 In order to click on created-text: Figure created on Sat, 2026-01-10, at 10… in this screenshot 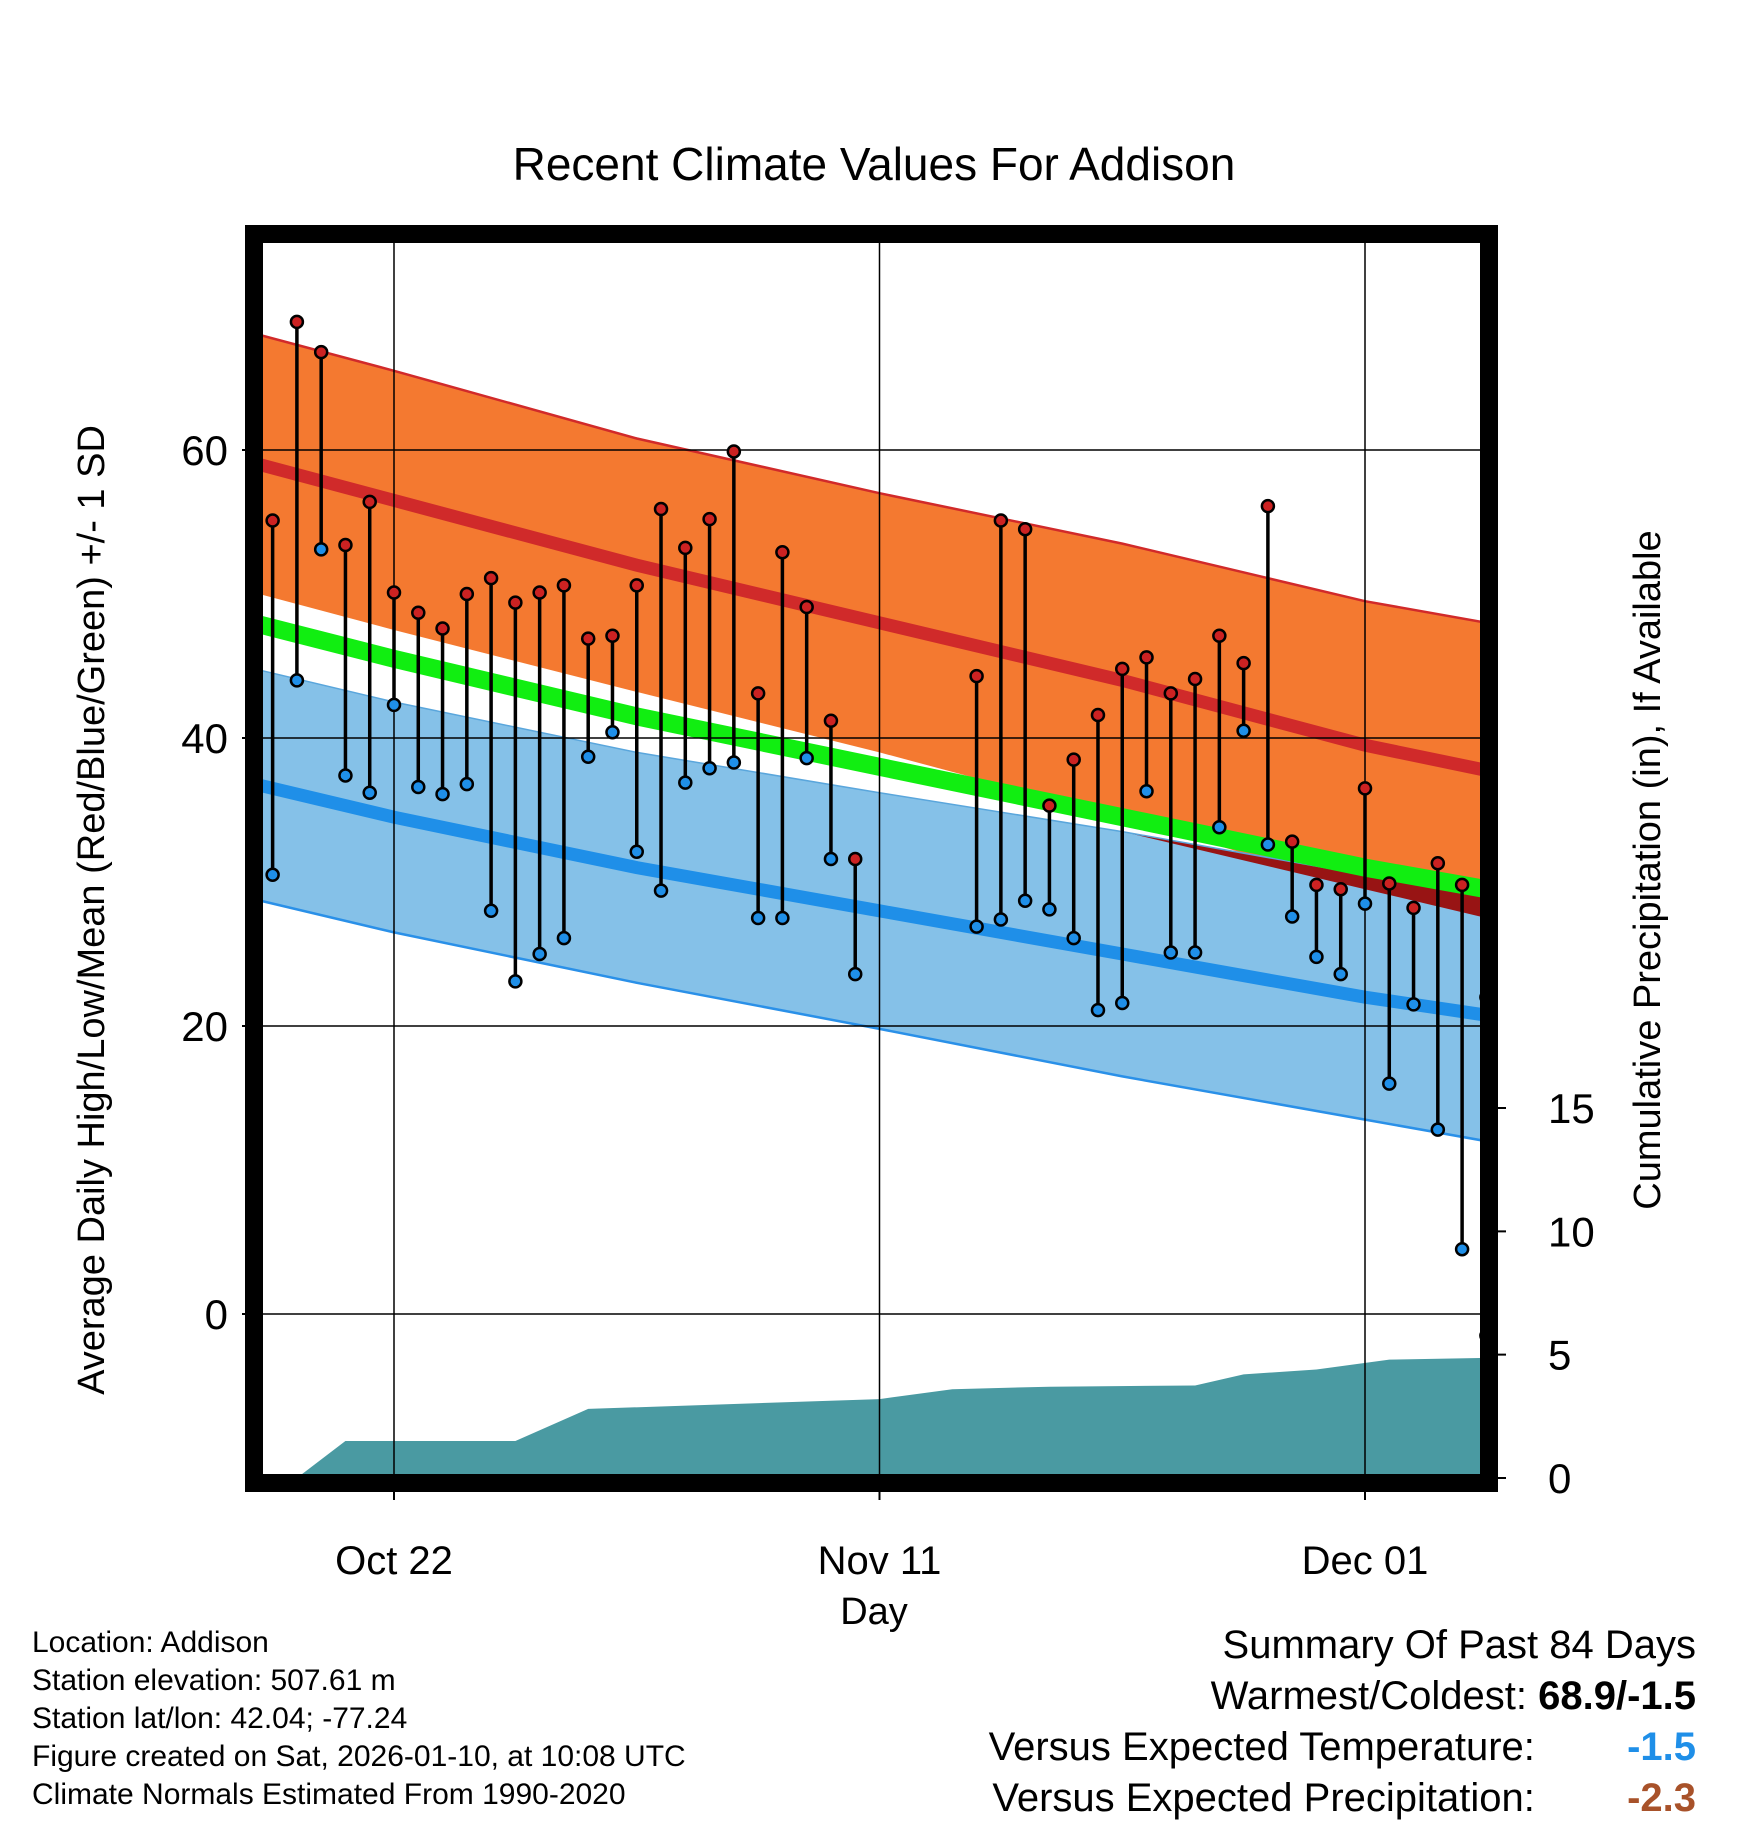, I will do `click(359, 1756)`.